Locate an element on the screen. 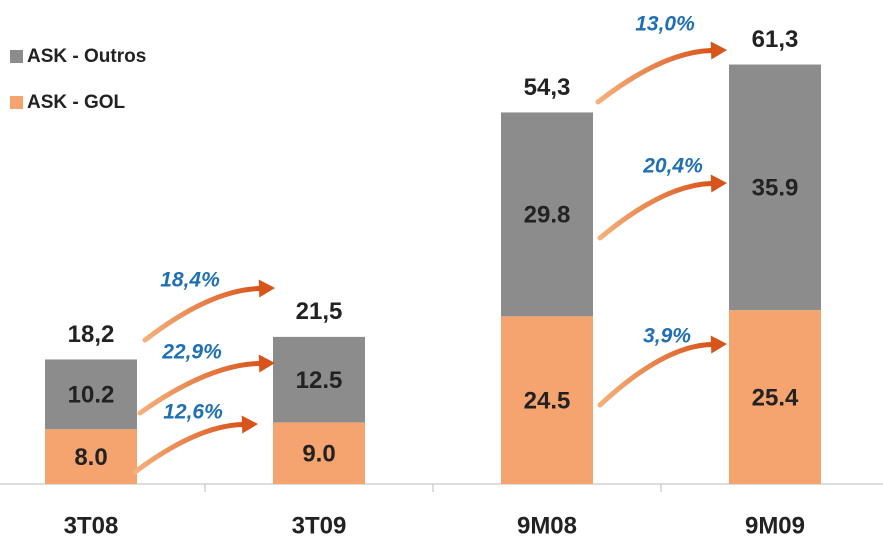 This screenshot has width=883, height=541. value-label: 8.0 is located at coordinates (90, 457).